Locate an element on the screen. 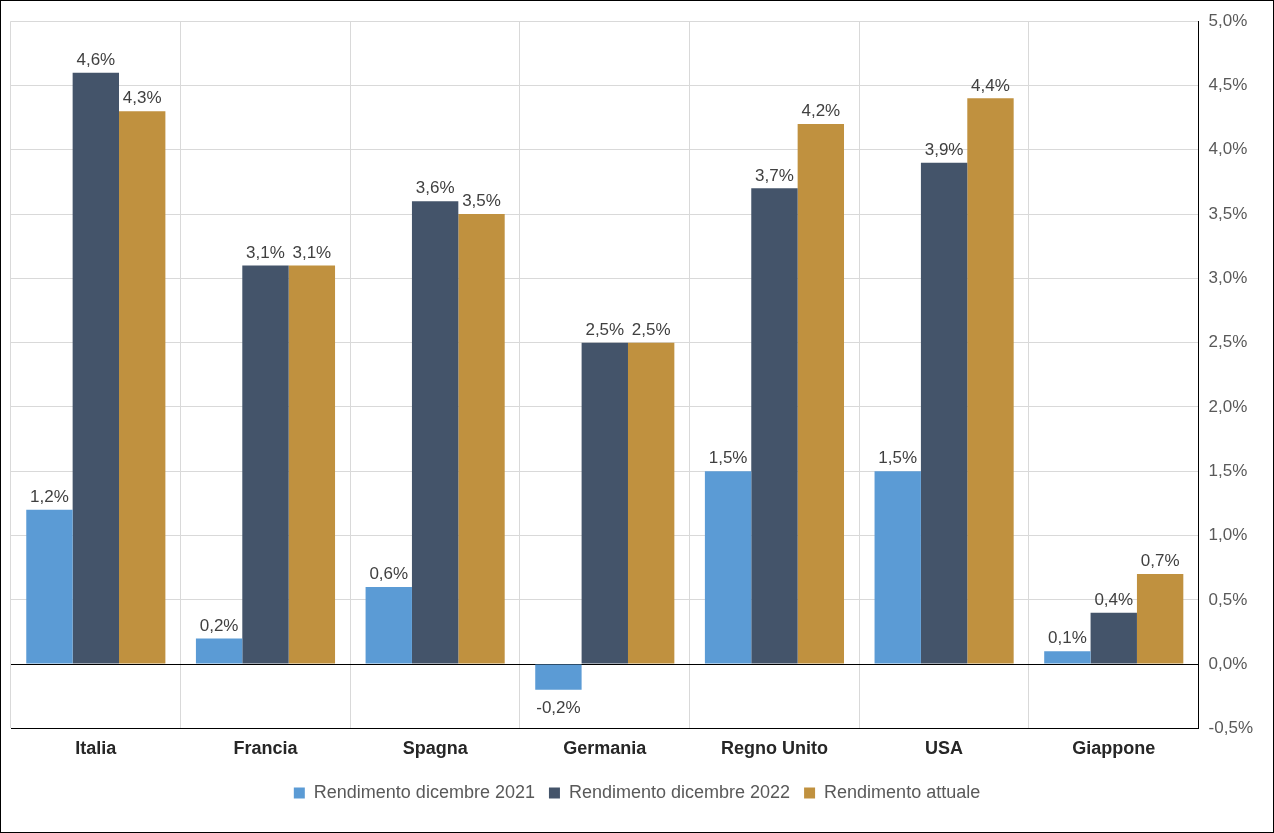  data-label: 4,4% is located at coordinates (990, 85).